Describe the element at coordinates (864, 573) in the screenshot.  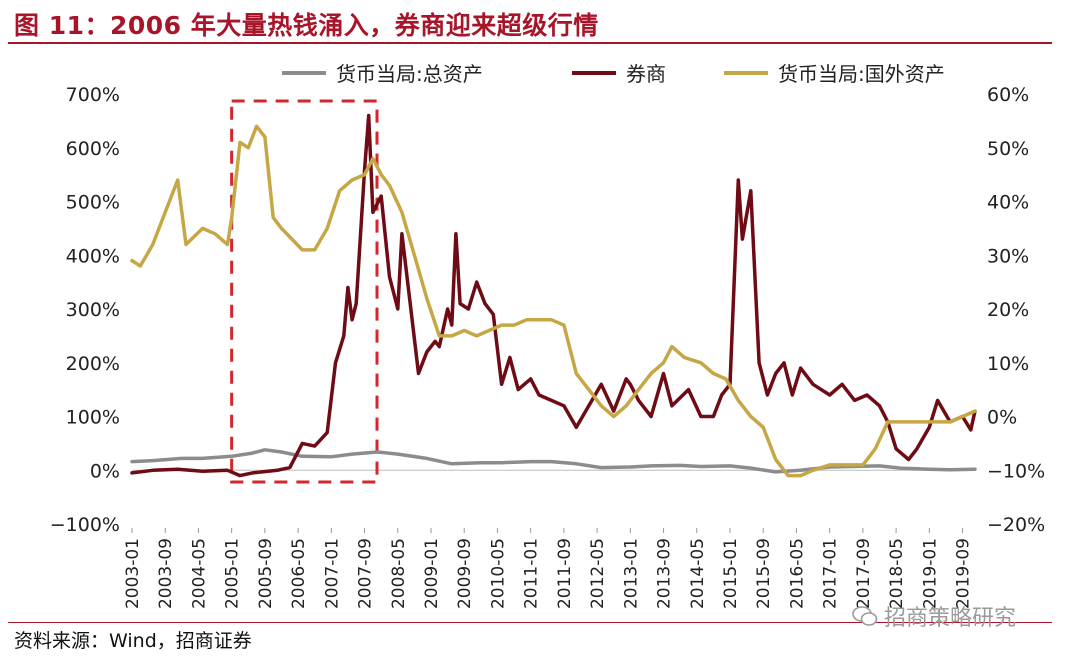
I see `x-axis-tick-label: 2017-09` at that location.